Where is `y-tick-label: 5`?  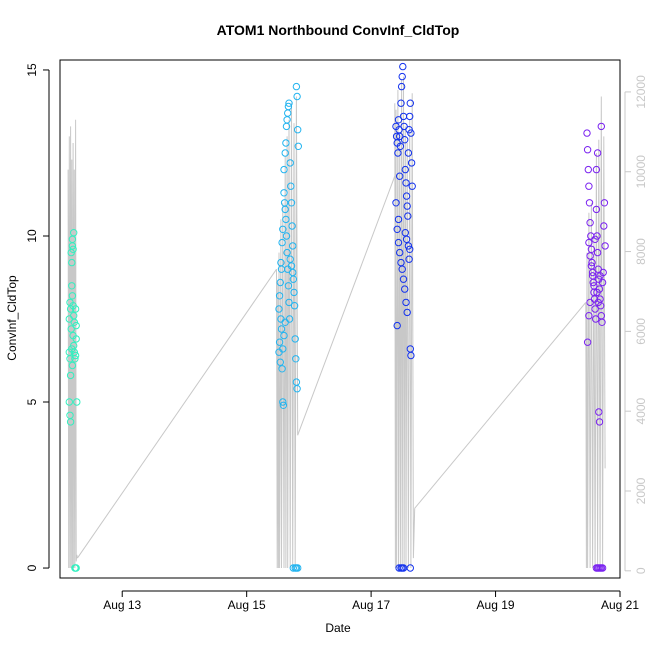
y-tick-label: 5 is located at coordinates (32, 401).